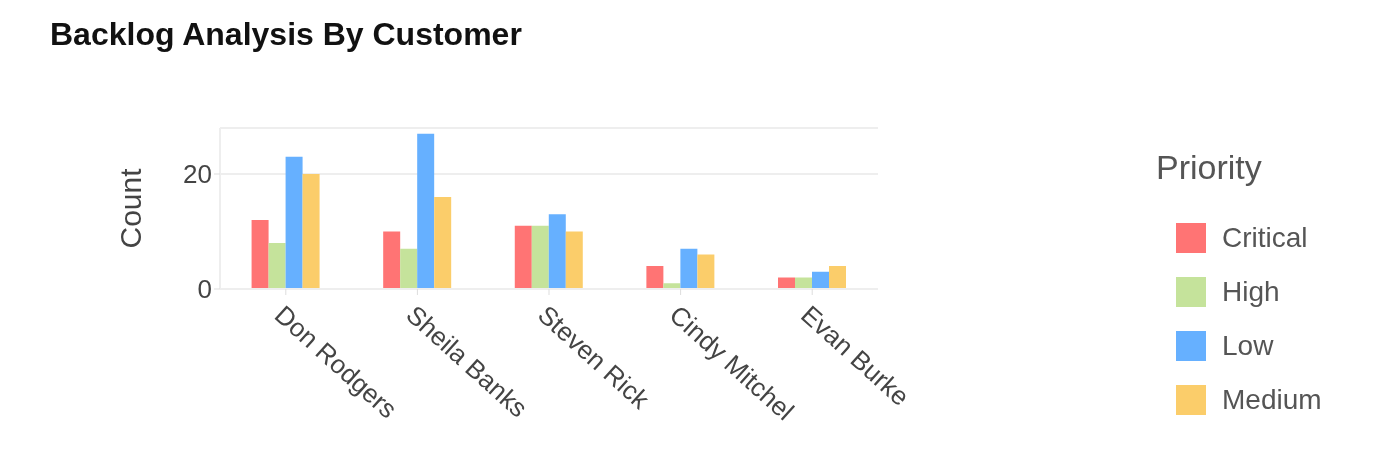 This screenshot has width=1398, height=455. What do you see at coordinates (130, 208) in the screenshot?
I see `y-axis-title: Count` at bounding box center [130, 208].